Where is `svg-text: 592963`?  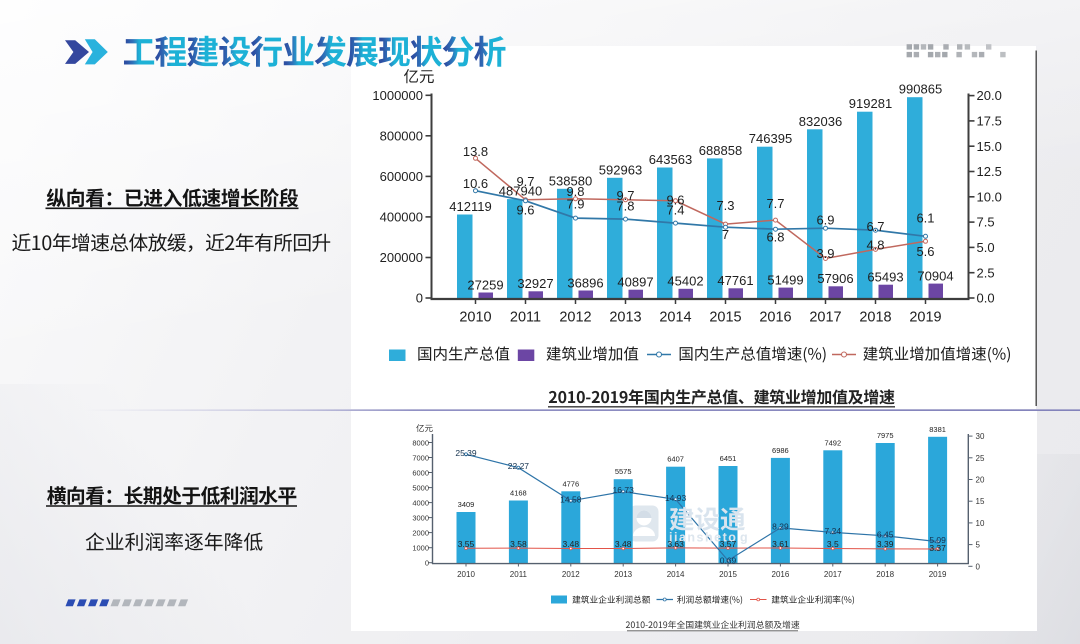 svg-text: 592963 is located at coordinates (620, 169).